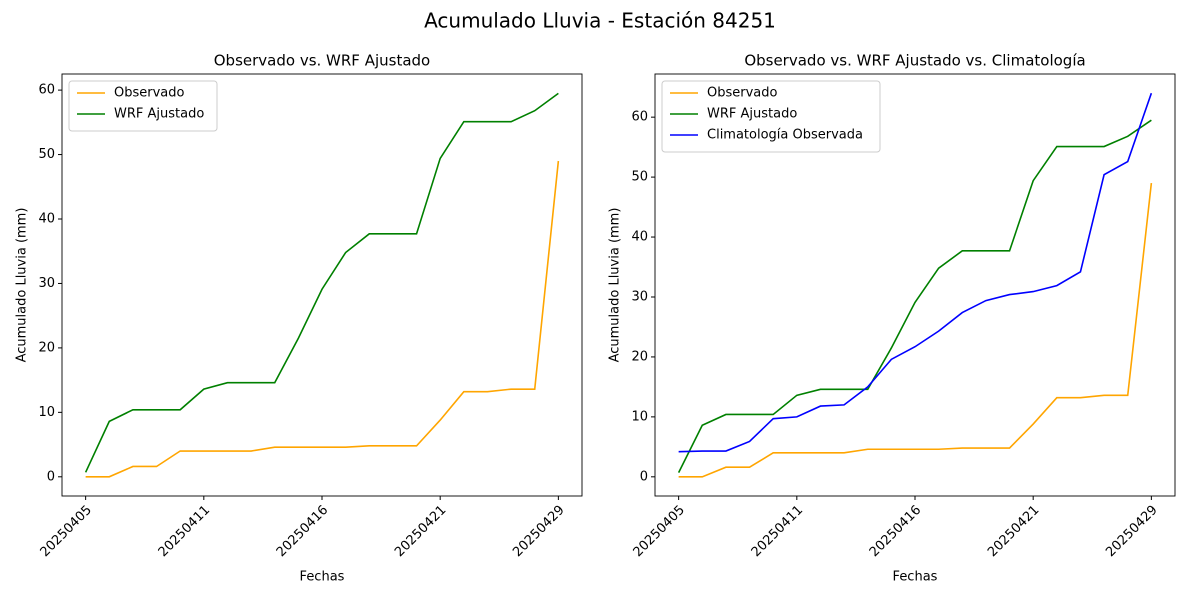  Describe the element at coordinates (600, 21) in the screenshot. I see `figure-title: Acumulado Lluvia - Estación 84251` at that location.